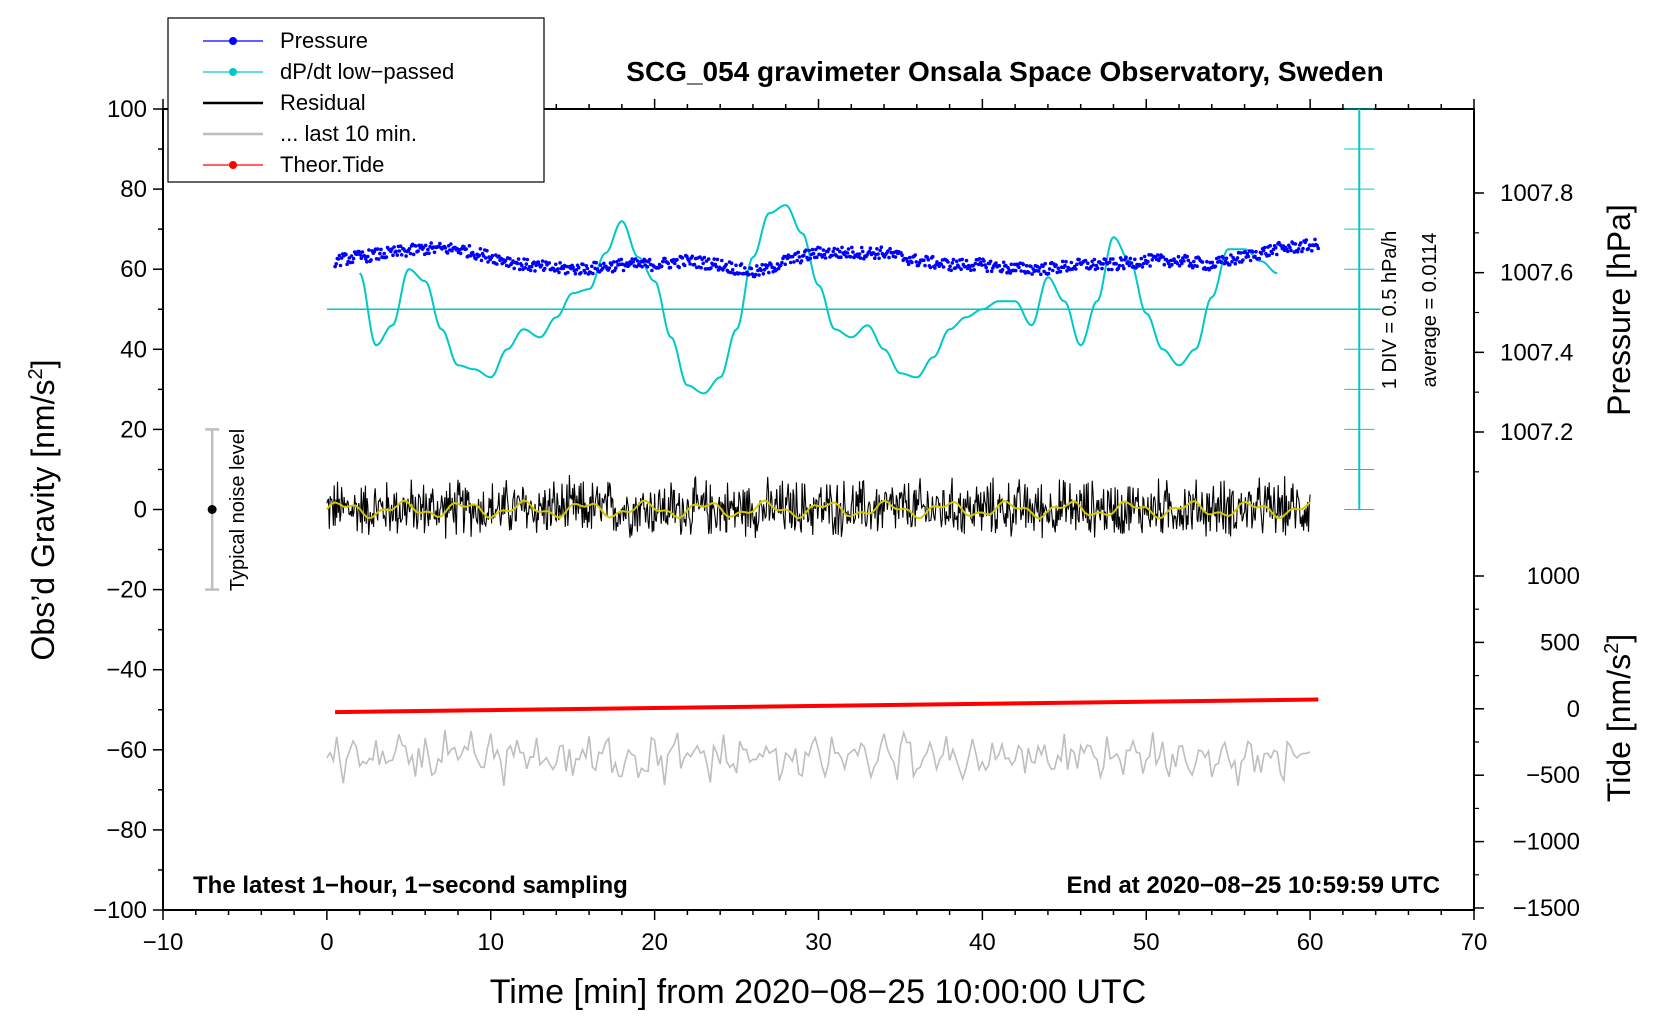 The height and width of the screenshot is (1020, 1660). Describe the element at coordinates (1573, 709) in the screenshot. I see `tide-tick-label: 0` at that location.